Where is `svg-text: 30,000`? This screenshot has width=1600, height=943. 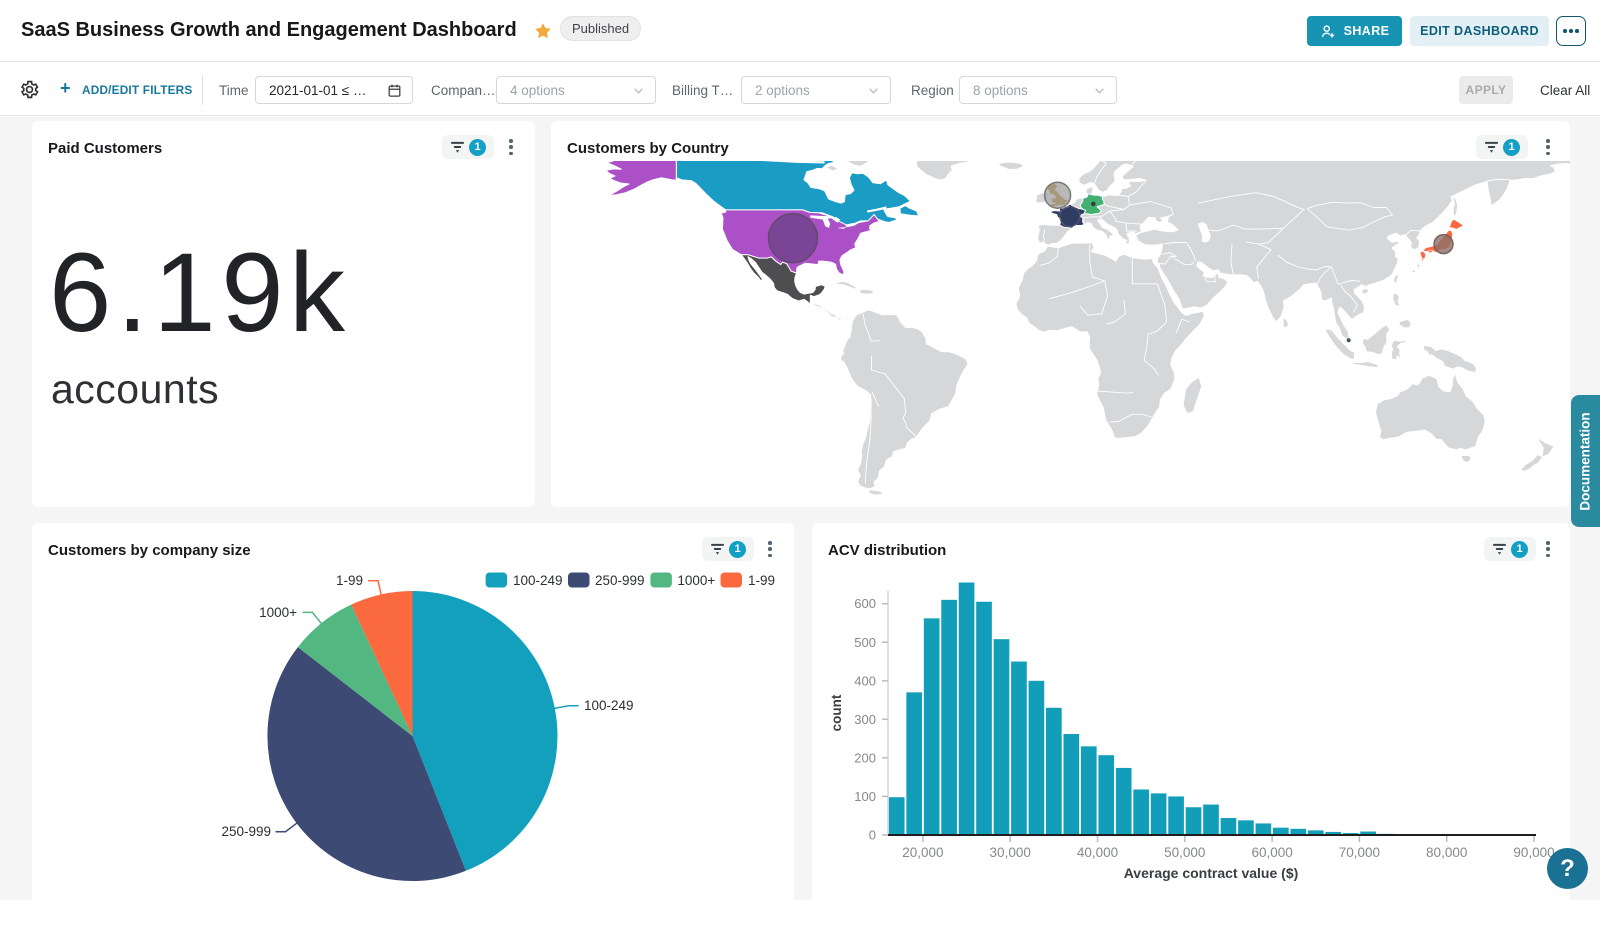
svg-text: 30,000 is located at coordinates (1010, 852).